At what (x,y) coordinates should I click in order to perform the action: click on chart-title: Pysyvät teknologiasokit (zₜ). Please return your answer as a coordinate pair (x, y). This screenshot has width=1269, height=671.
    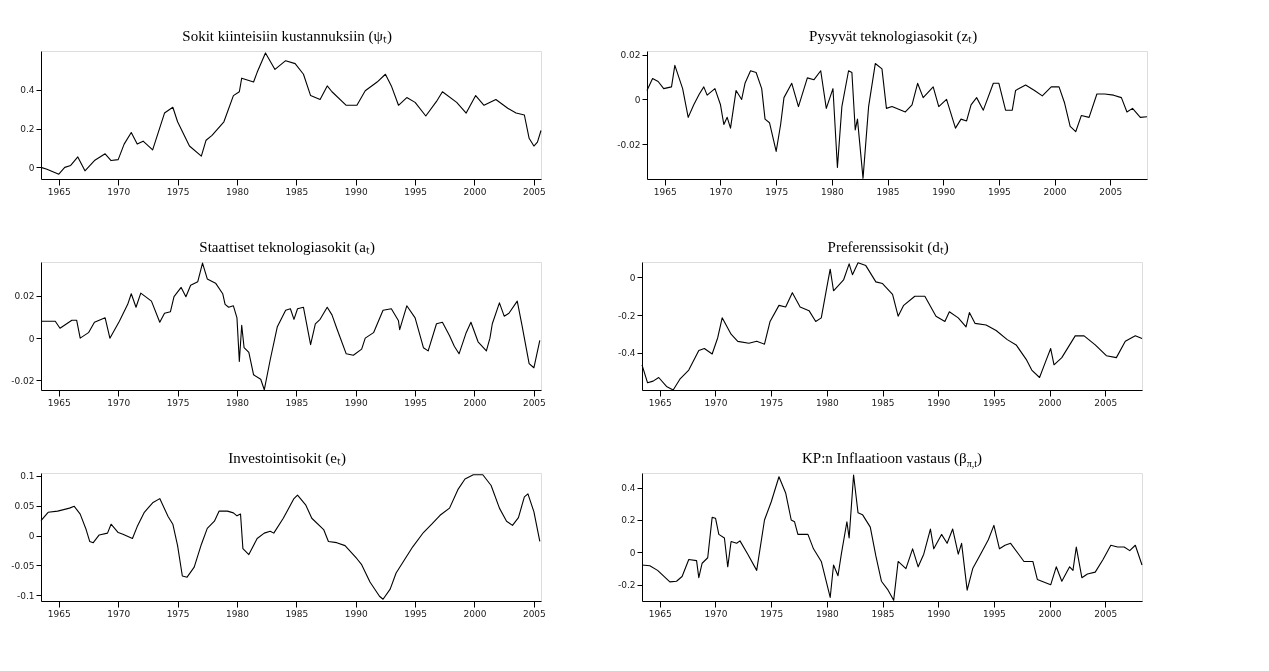
    Looking at the image, I should click on (893, 36).